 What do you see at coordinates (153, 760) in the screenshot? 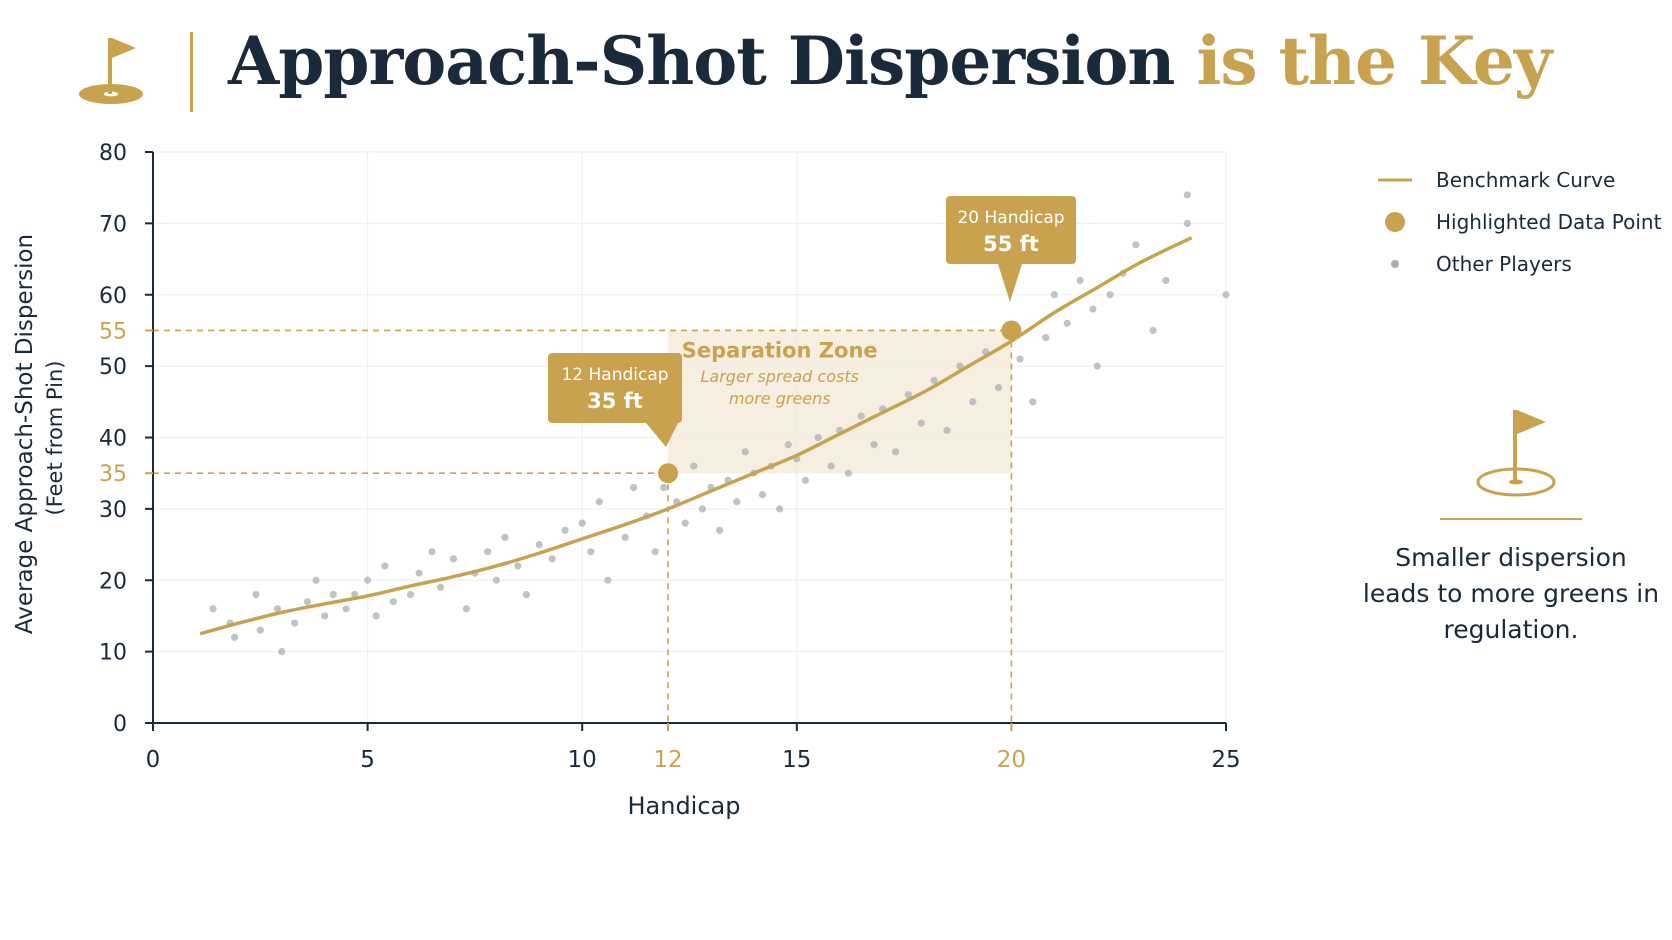
I see `x-tick-label: 0` at bounding box center [153, 760].